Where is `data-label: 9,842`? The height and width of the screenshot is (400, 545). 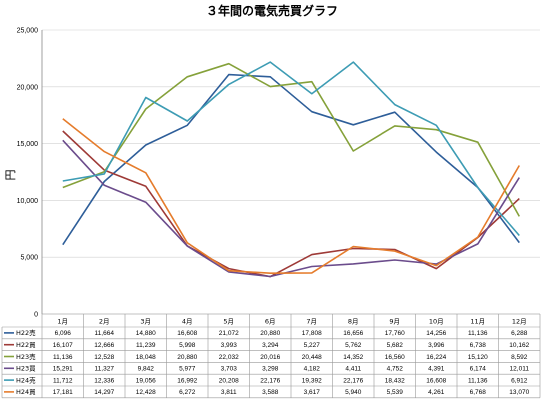
data-label: 9,842 is located at coordinates (146, 369).